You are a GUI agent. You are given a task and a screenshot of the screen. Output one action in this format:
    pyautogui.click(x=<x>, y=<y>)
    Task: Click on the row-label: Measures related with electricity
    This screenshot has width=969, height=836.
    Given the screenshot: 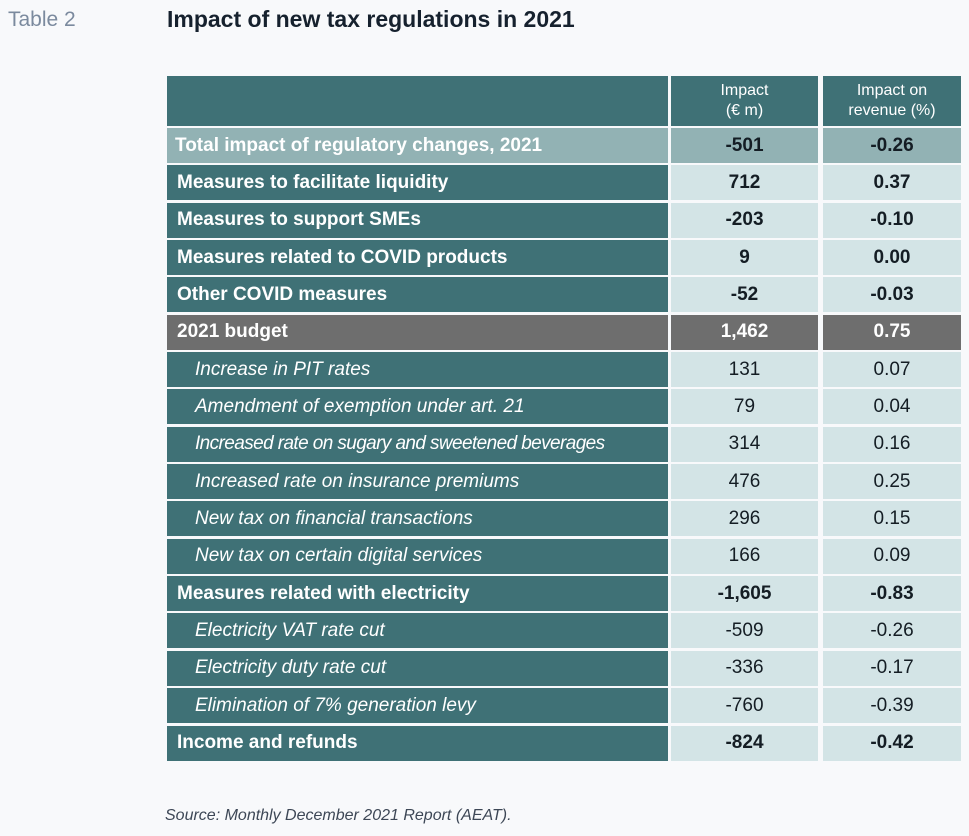 What is the action you would take?
    pyautogui.click(x=417, y=594)
    